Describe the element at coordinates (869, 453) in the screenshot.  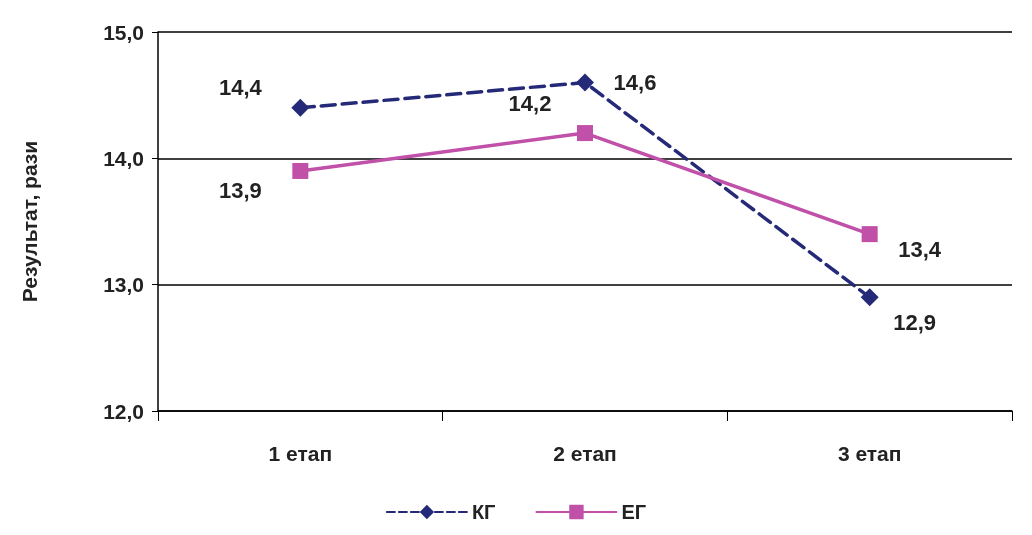
I see `x-tick-label: 3 етап` at that location.